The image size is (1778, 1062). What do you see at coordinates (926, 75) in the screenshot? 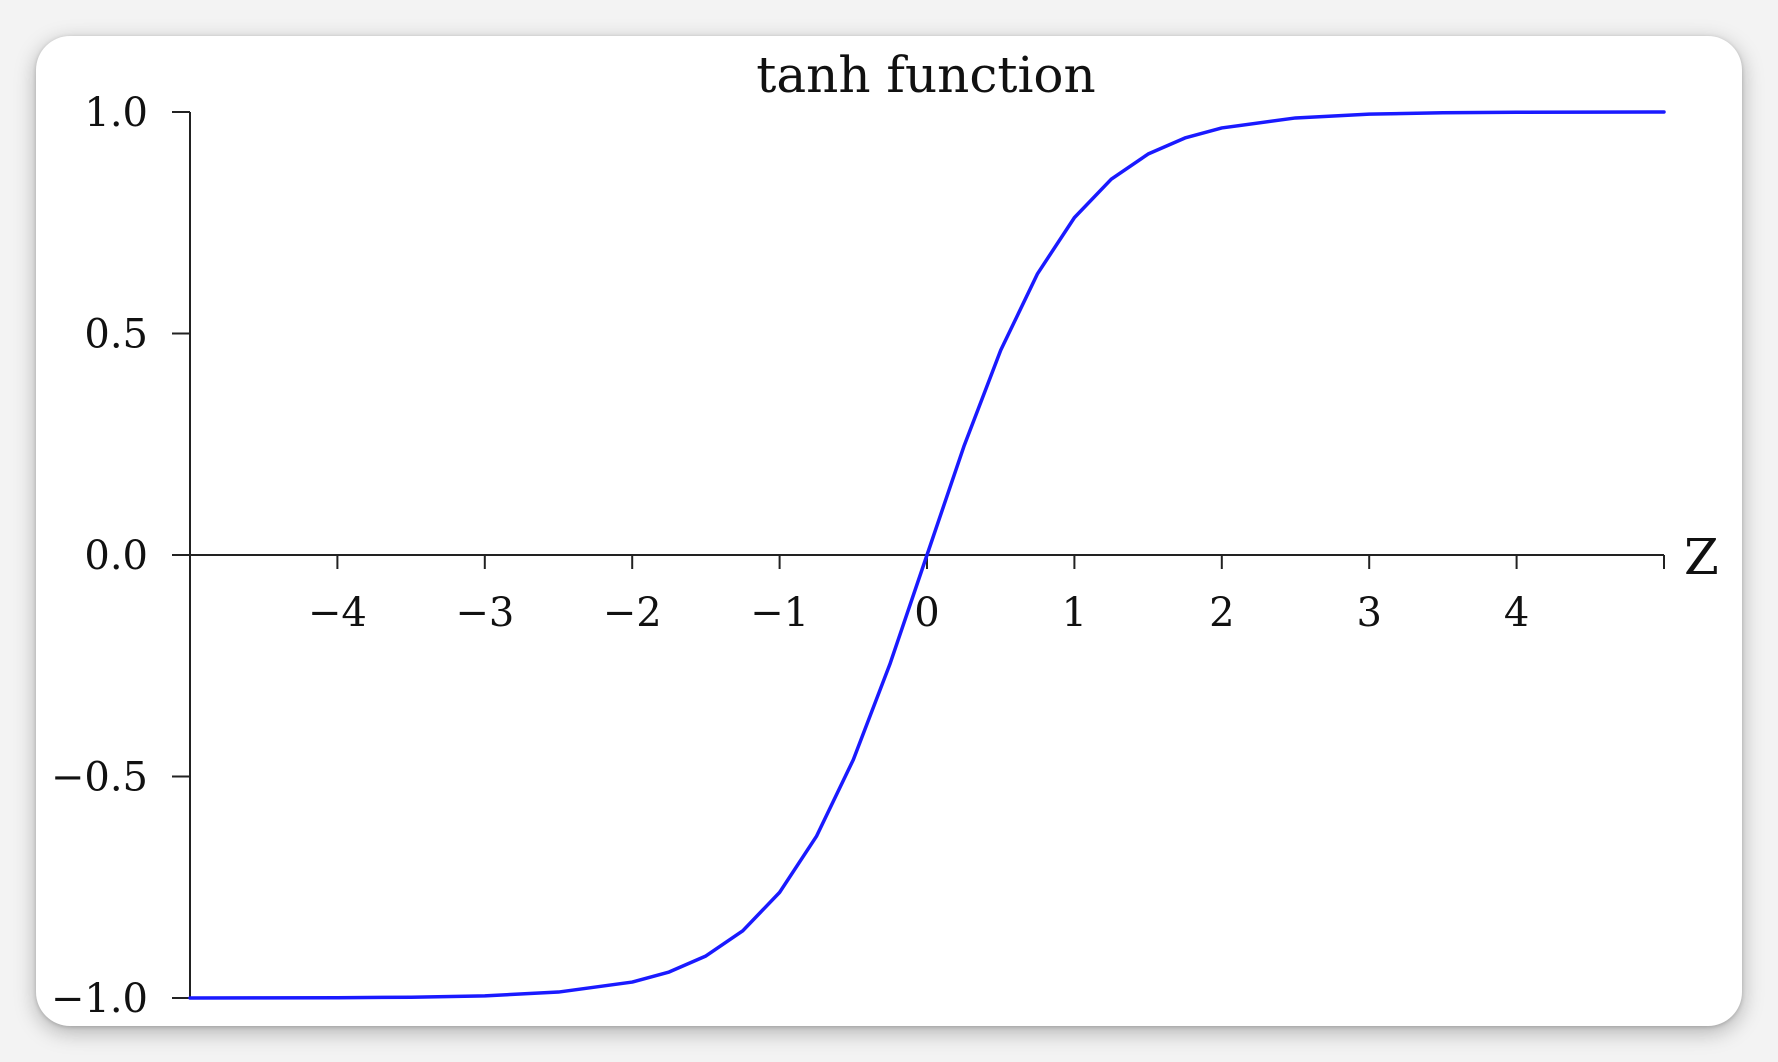
I see `chart-title: tanh function` at bounding box center [926, 75].